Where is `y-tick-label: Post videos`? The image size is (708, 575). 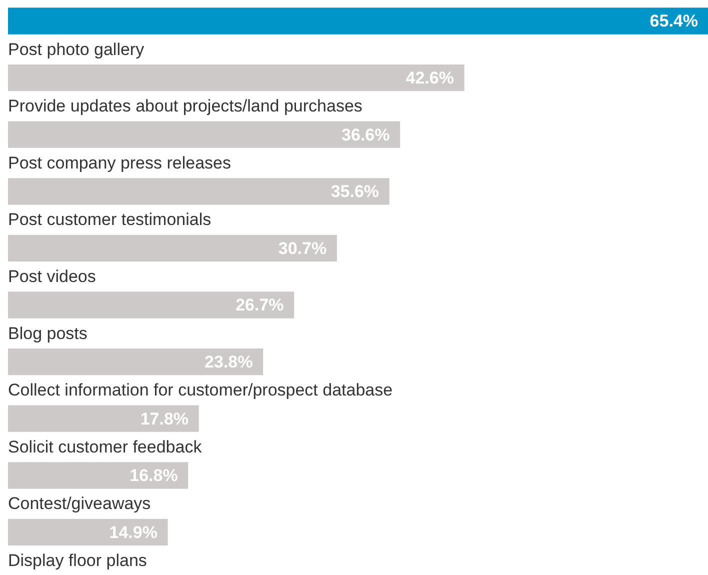
y-tick-label: Post videos is located at coordinates (52, 276).